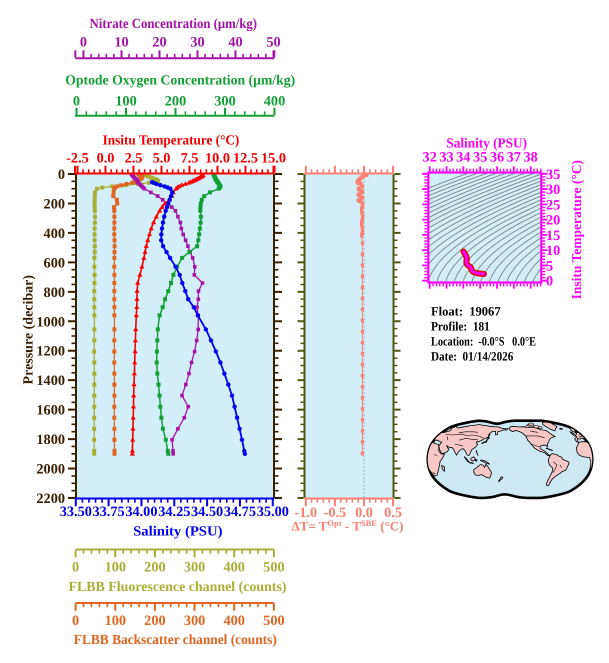  Describe the element at coordinates (553, 236) in the screenshot. I see `svg-text: 15` at that location.